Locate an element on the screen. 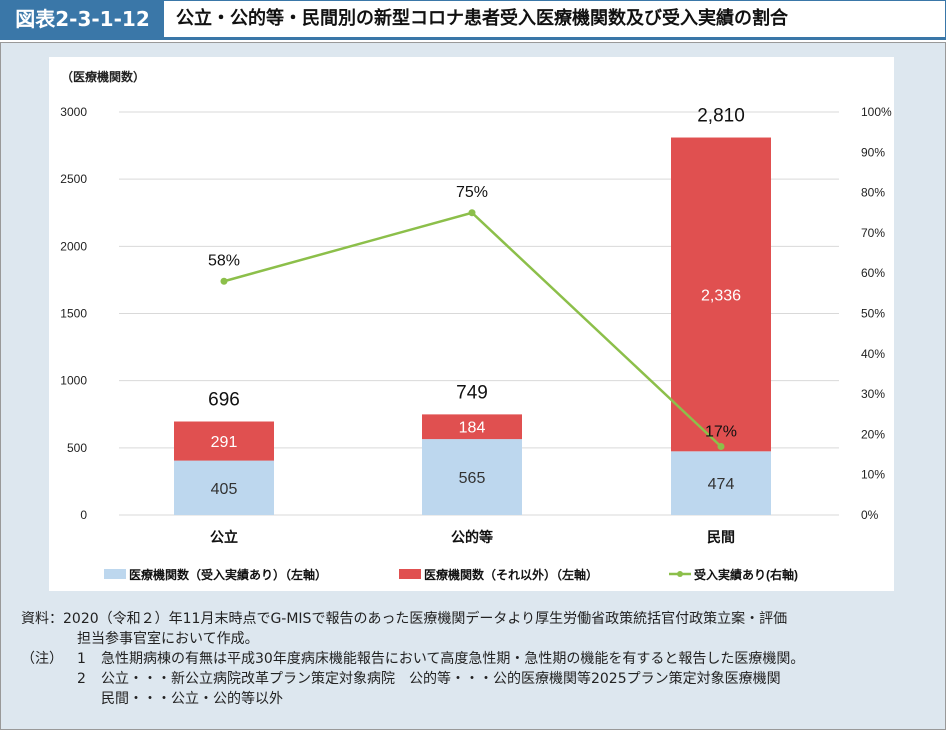 This screenshot has height=730, width=946. note-2-number: 2 is located at coordinates (81, 679).